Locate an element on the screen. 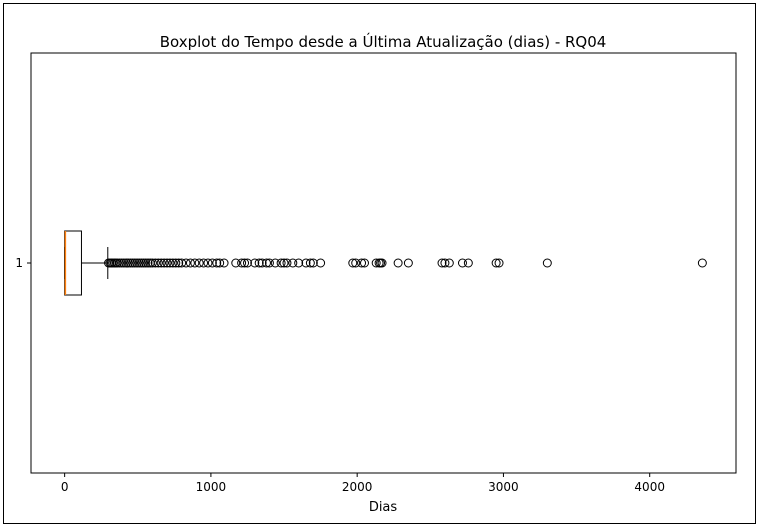 The image size is (763, 530). x-tick-label: 1000 is located at coordinates (211, 487).